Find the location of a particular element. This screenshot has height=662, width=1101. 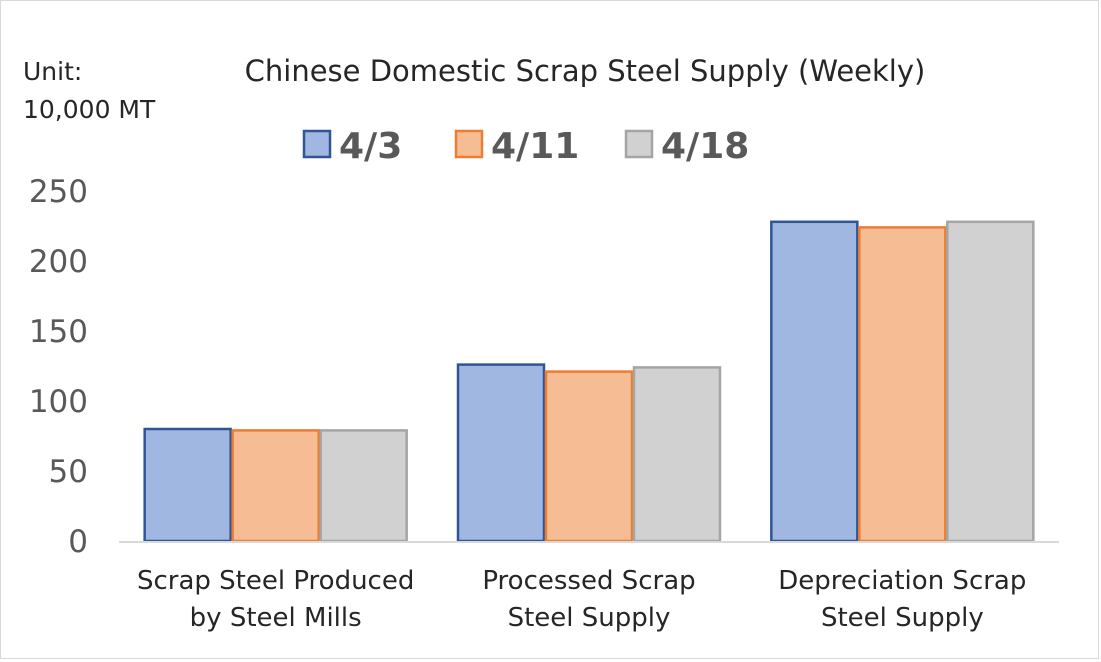

unit-label-line-2: 10,000 MT is located at coordinates (89, 109).